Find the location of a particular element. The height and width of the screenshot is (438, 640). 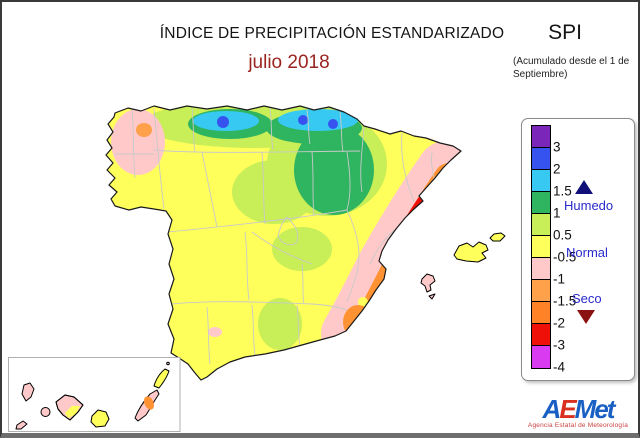

la-gomera is located at coordinates (45, 412).